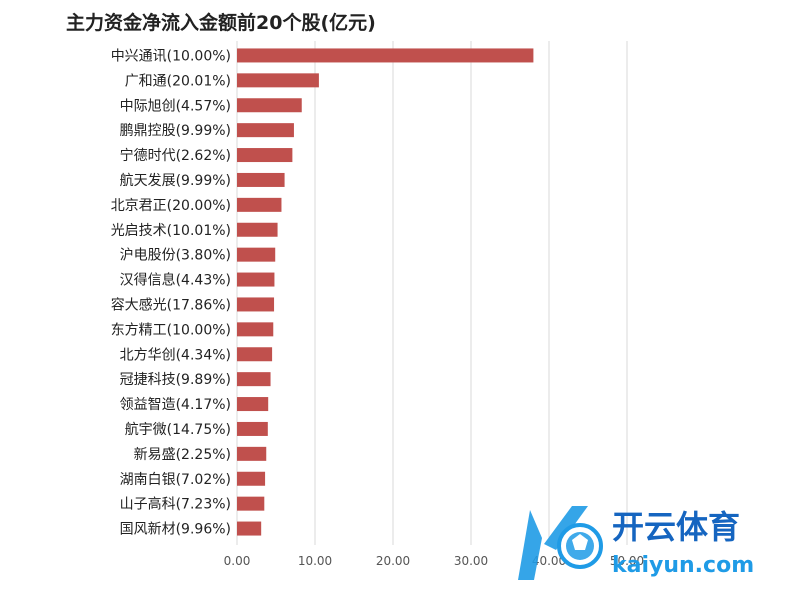 The height and width of the screenshot is (594, 795). I want to click on category-label: 中兴通讯(10.00%), so click(171, 56).